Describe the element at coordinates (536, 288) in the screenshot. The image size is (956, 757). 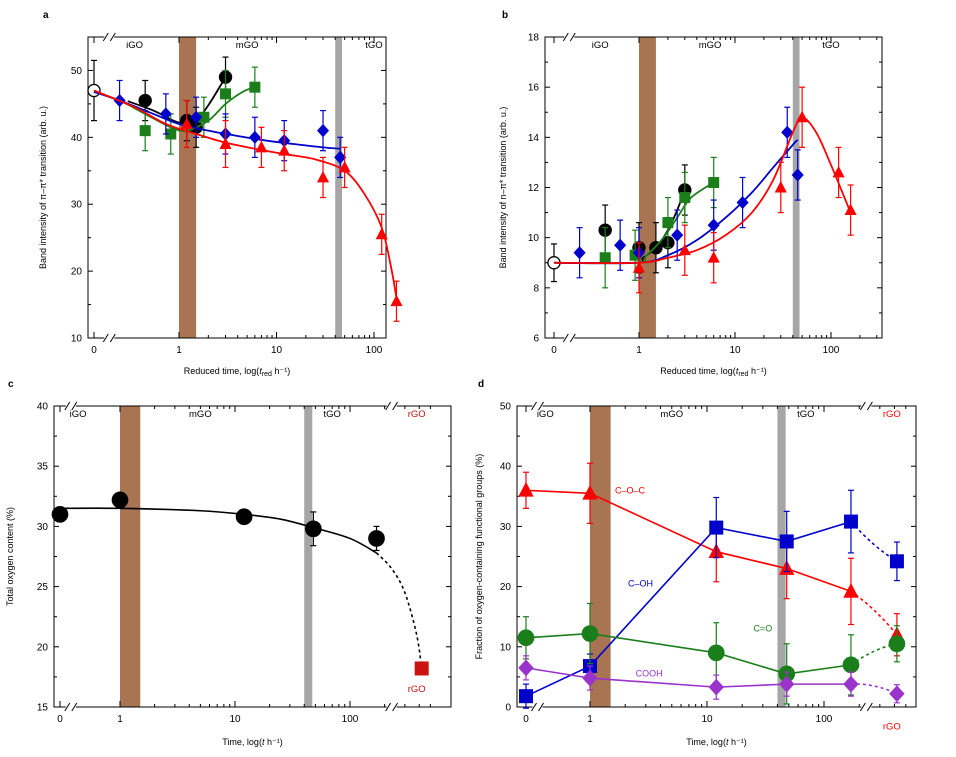
I see `y-tick-label: 8` at that location.